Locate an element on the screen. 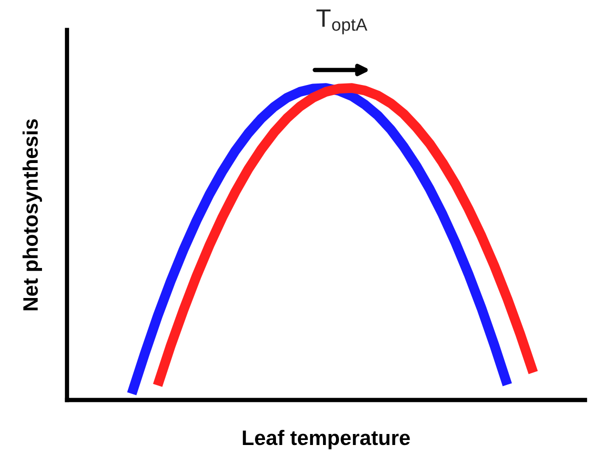 Image resolution: width=589 pixels, height=459 pixels. x-axis-title: Leaf temperature is located at coordinates (326, 440).